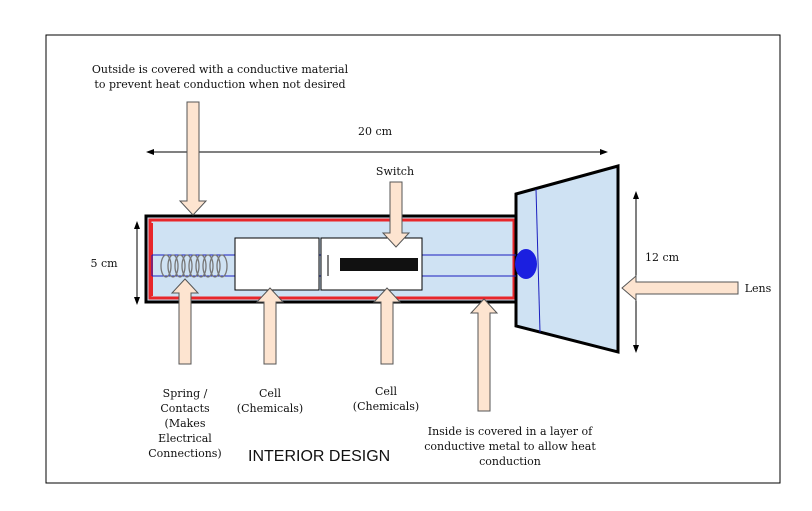  Describe the element at coordinates (104, 263) in the screenshot. I see `height-label: 5 cm` at that location.